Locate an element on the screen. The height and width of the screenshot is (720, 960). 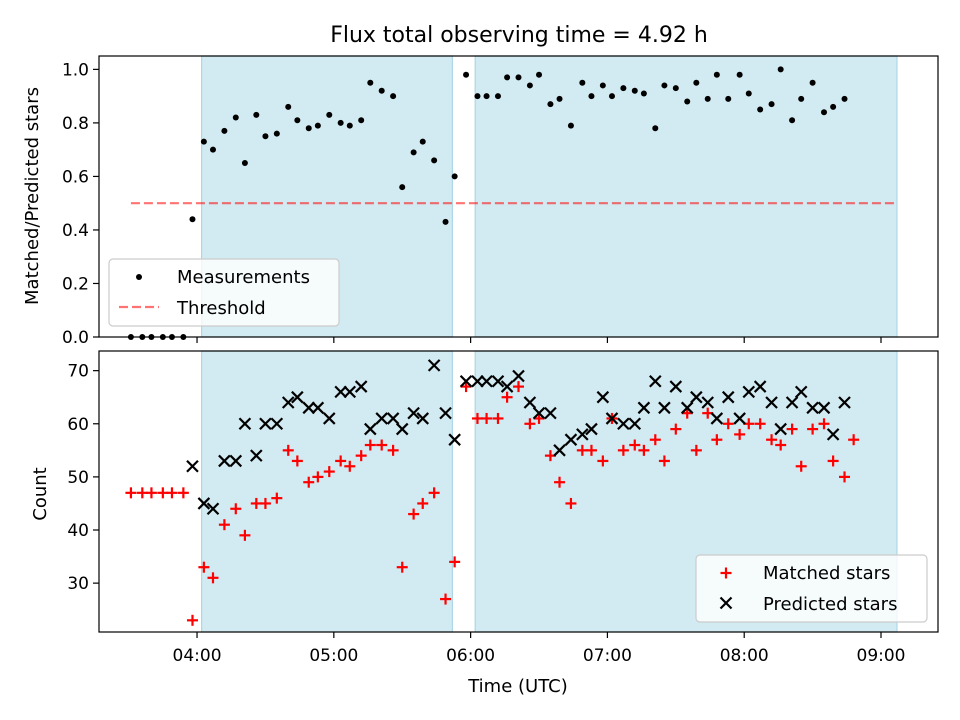
top-y-tick-label: 0.2 is located at coordinates (75, 284).